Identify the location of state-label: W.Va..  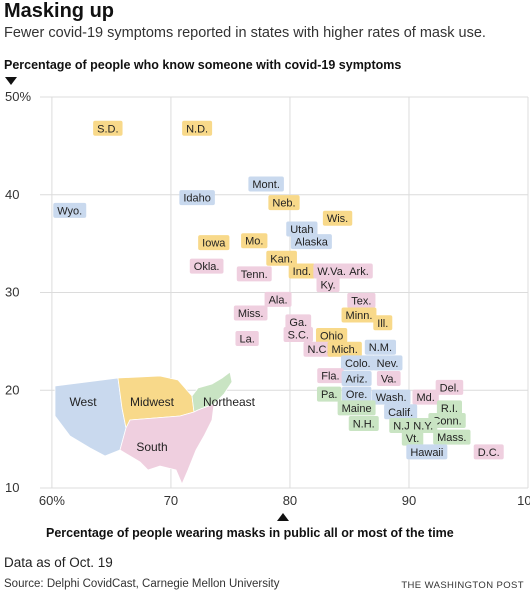
(331, 272).